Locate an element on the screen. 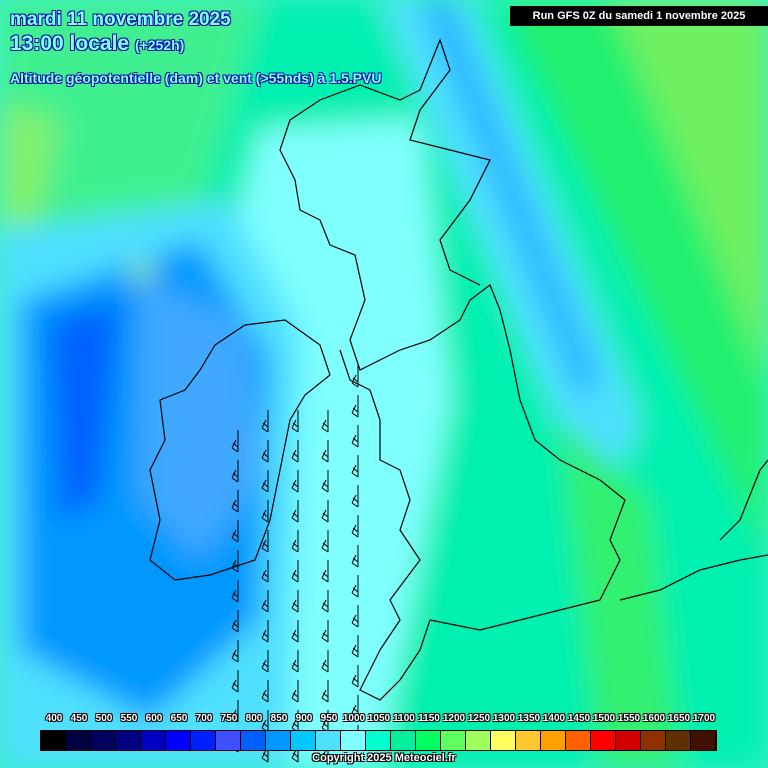 The image size is (768, 768). legend-label: 1250 is located at coordinates (479, 718).